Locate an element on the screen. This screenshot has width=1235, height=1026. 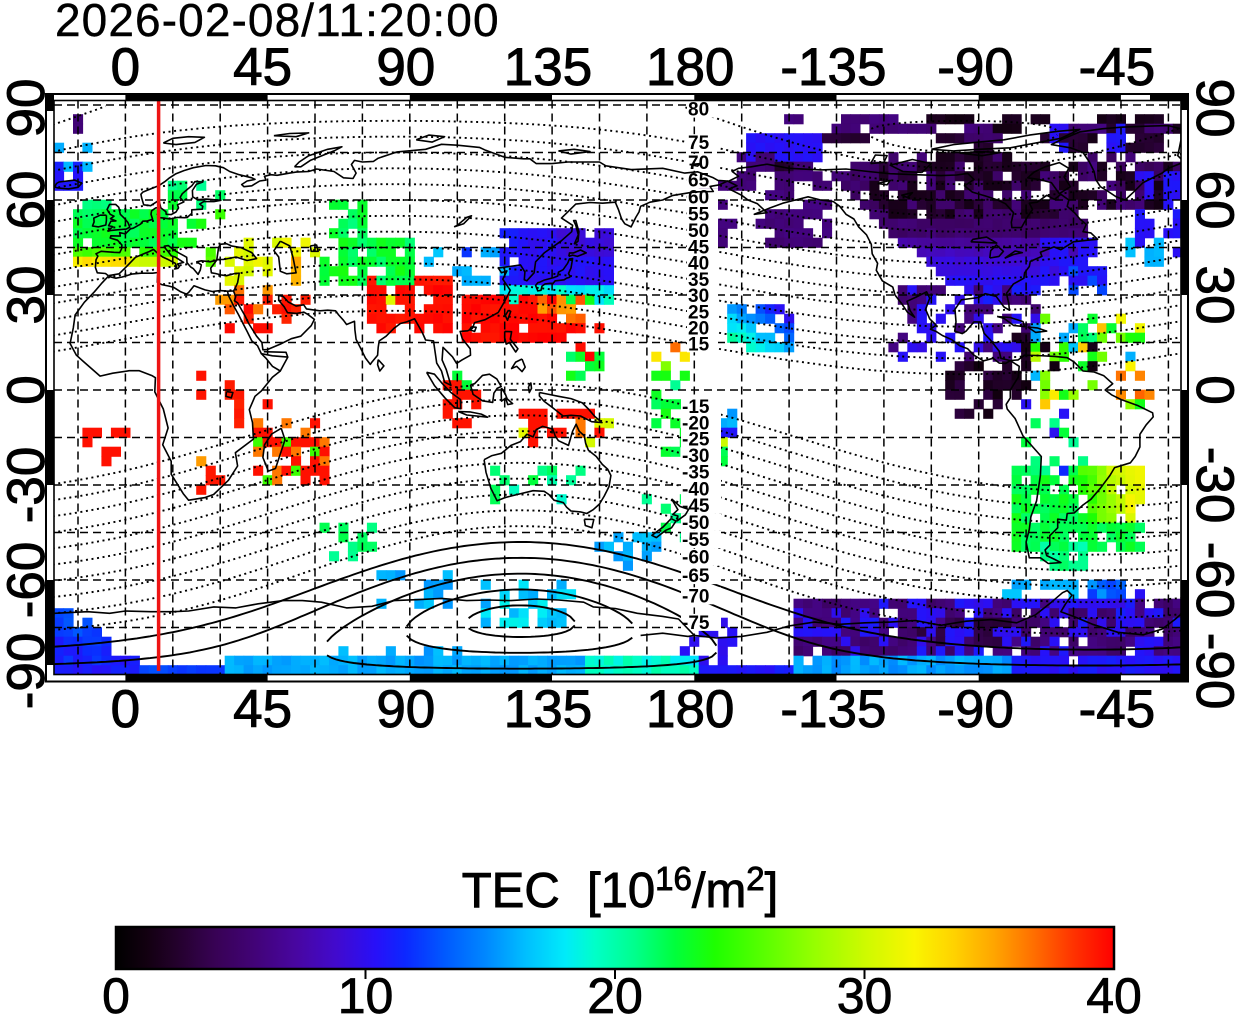
svg-text: -65 is located at coordinates (696, 576).